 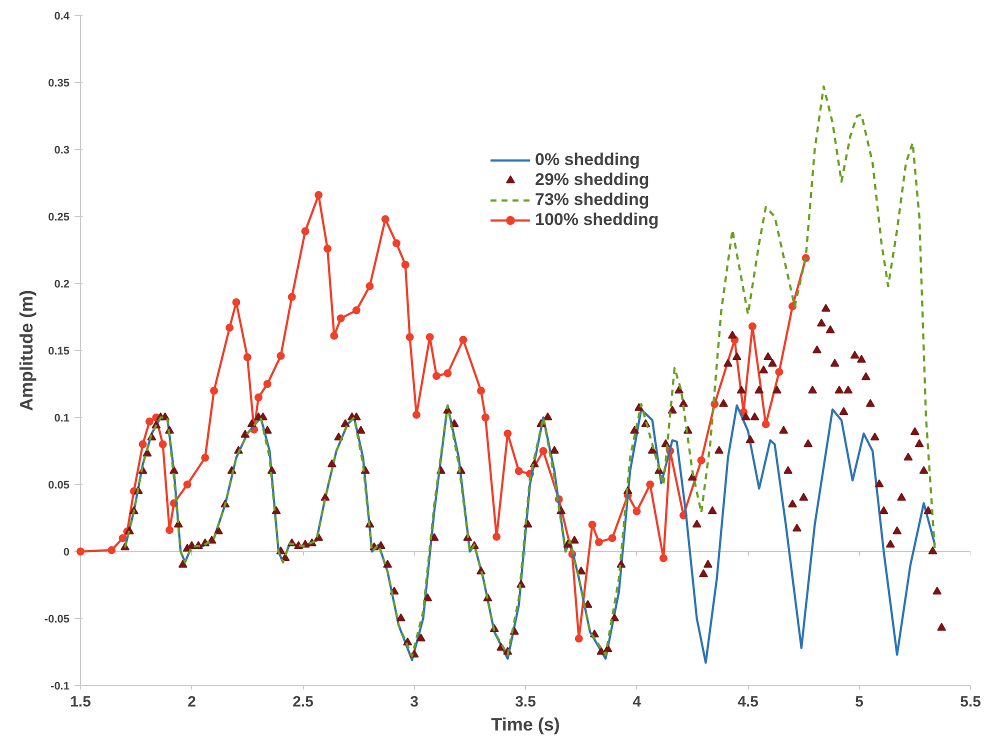 What do you see at coordinates (748, 702) in the screenshot?
I see `x-tick-label: 4.5` at bounding box center [748, 702].